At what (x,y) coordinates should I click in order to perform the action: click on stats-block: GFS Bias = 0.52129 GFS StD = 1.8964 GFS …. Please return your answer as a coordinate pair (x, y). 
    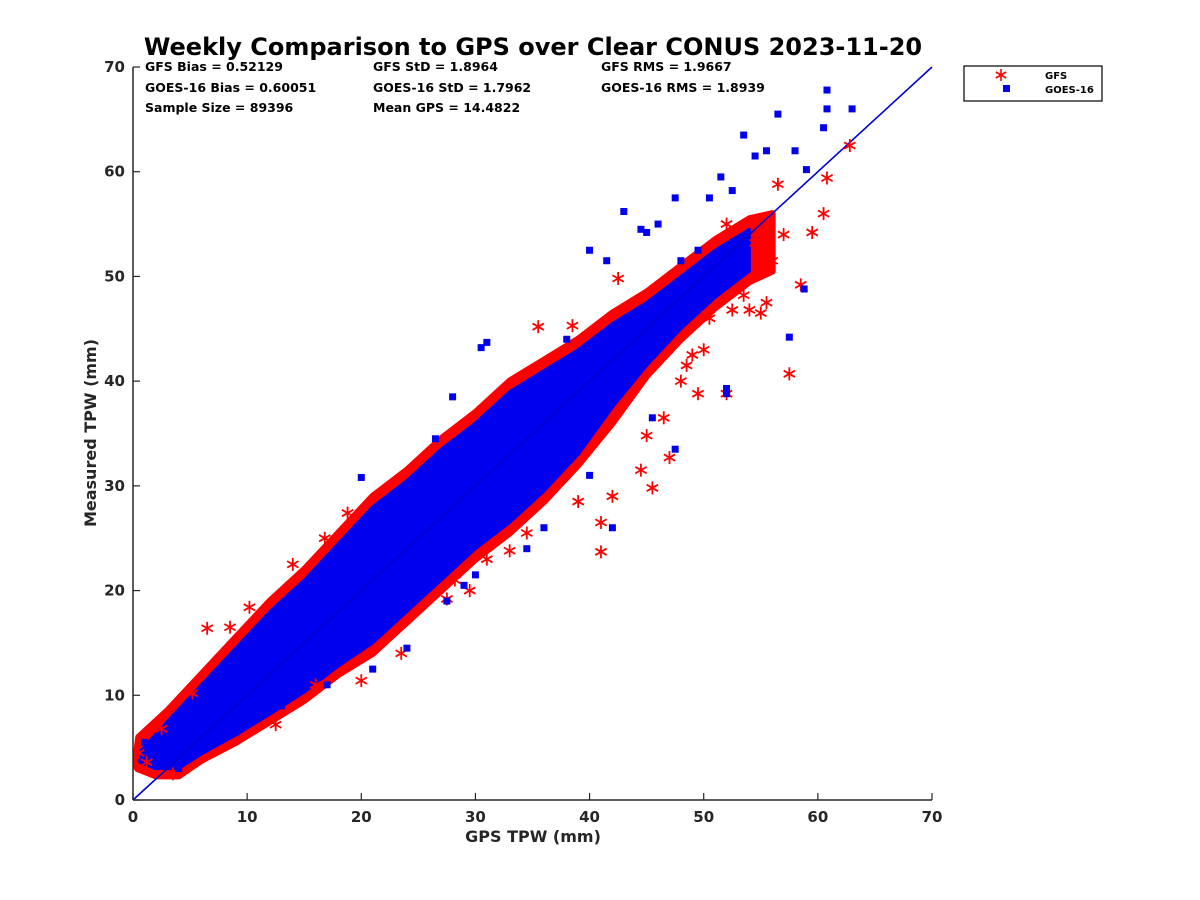
    Looking at the image, I should click on (455, 87).